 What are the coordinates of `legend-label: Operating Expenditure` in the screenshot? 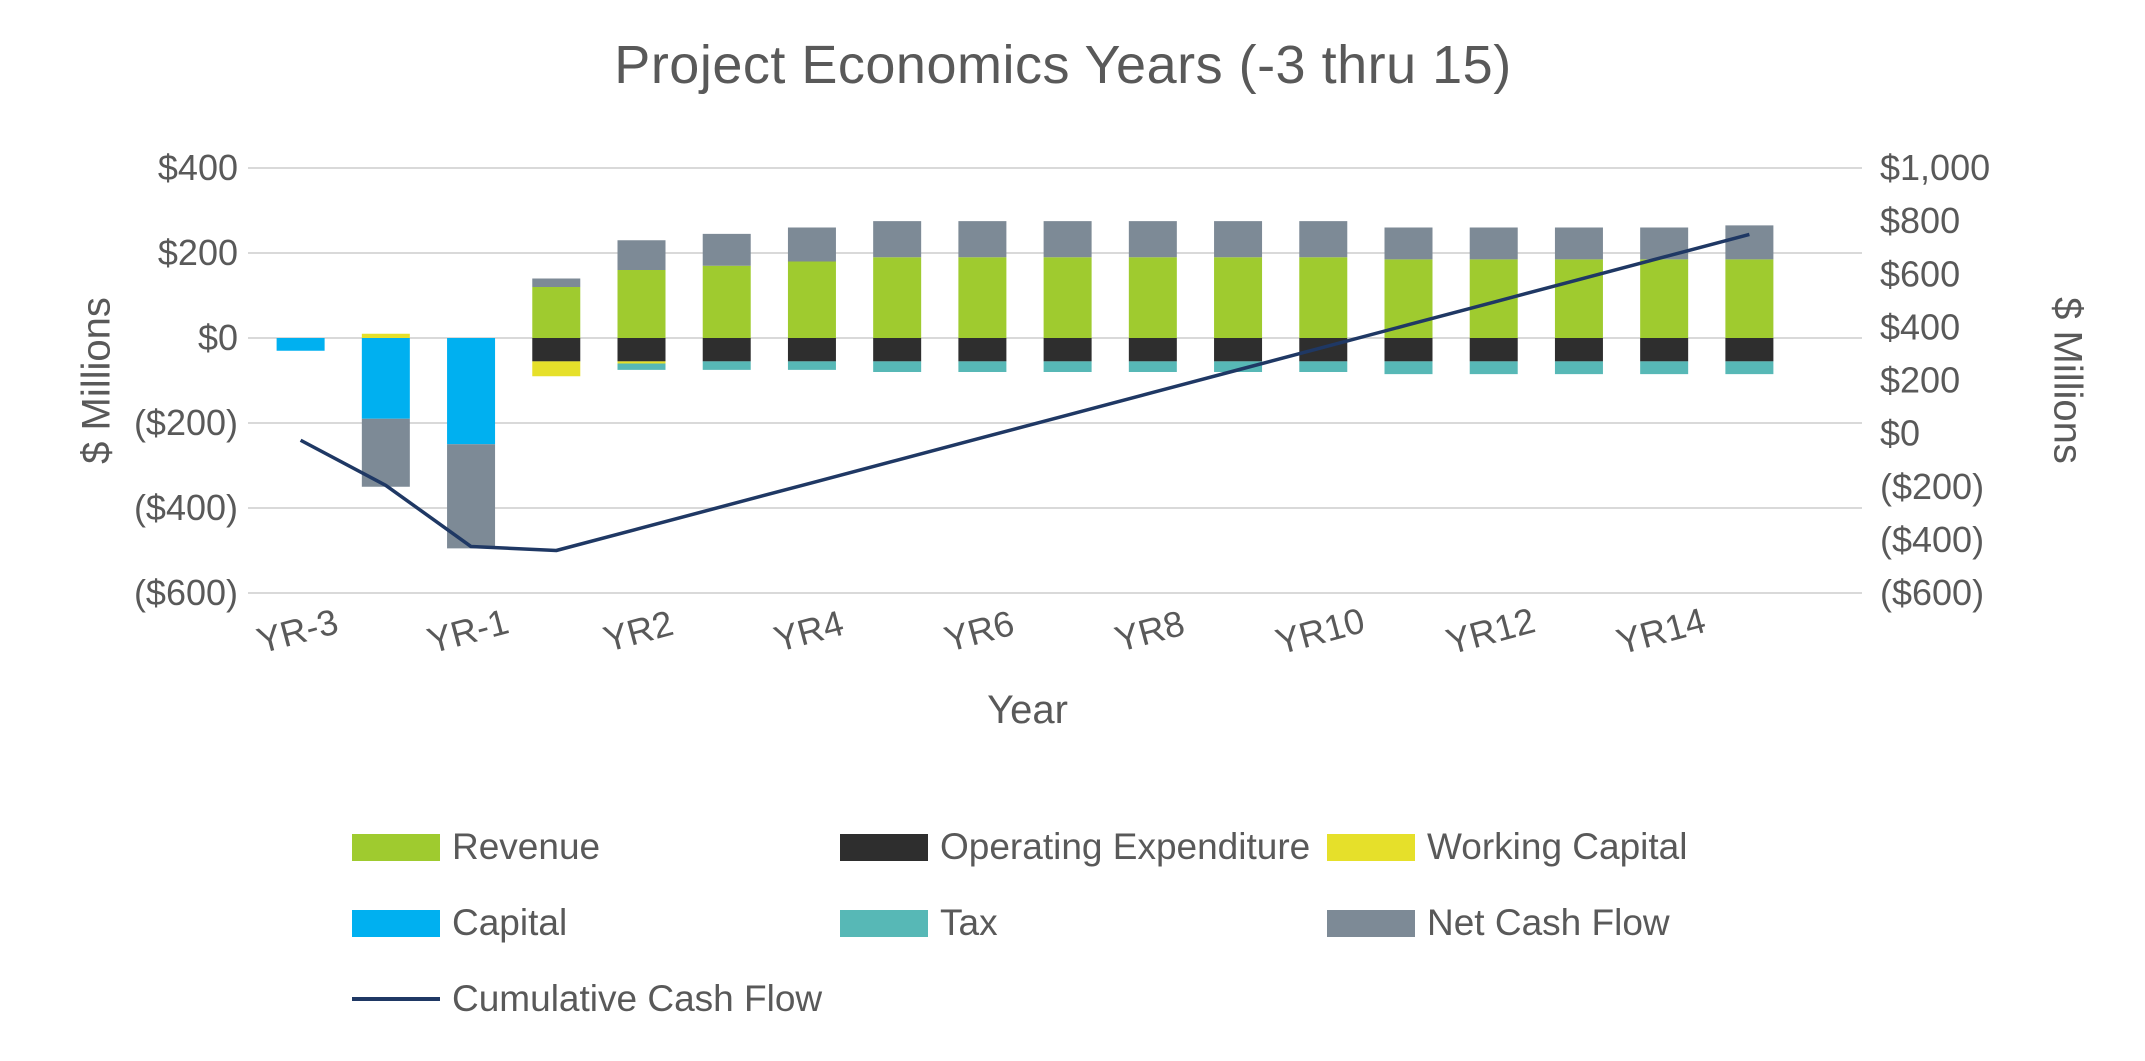 It's located at (1125, 846).